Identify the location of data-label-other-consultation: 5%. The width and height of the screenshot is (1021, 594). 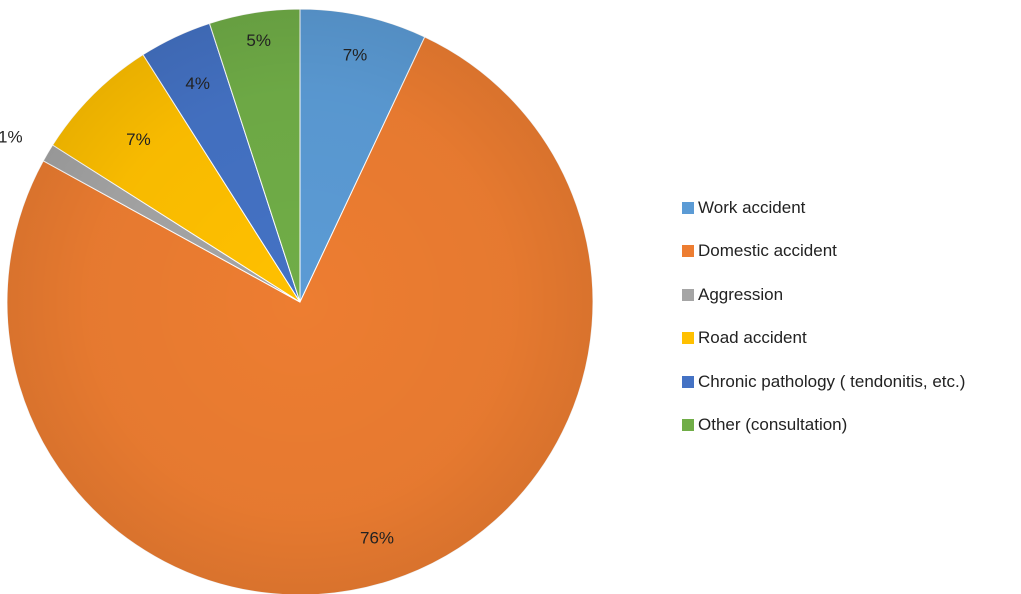
(258, 40).